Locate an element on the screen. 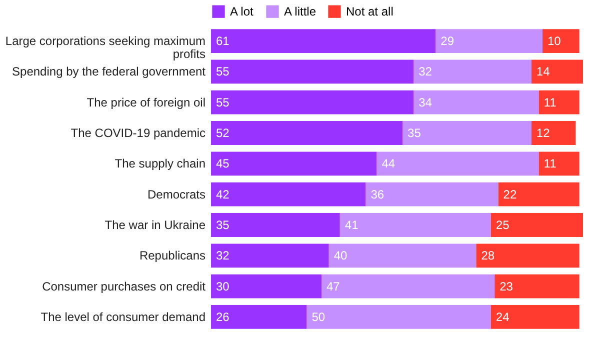 Image resolution: width=600 pixels, height=337 pixels. data-label: 40 is located at coordinates (341, 255).